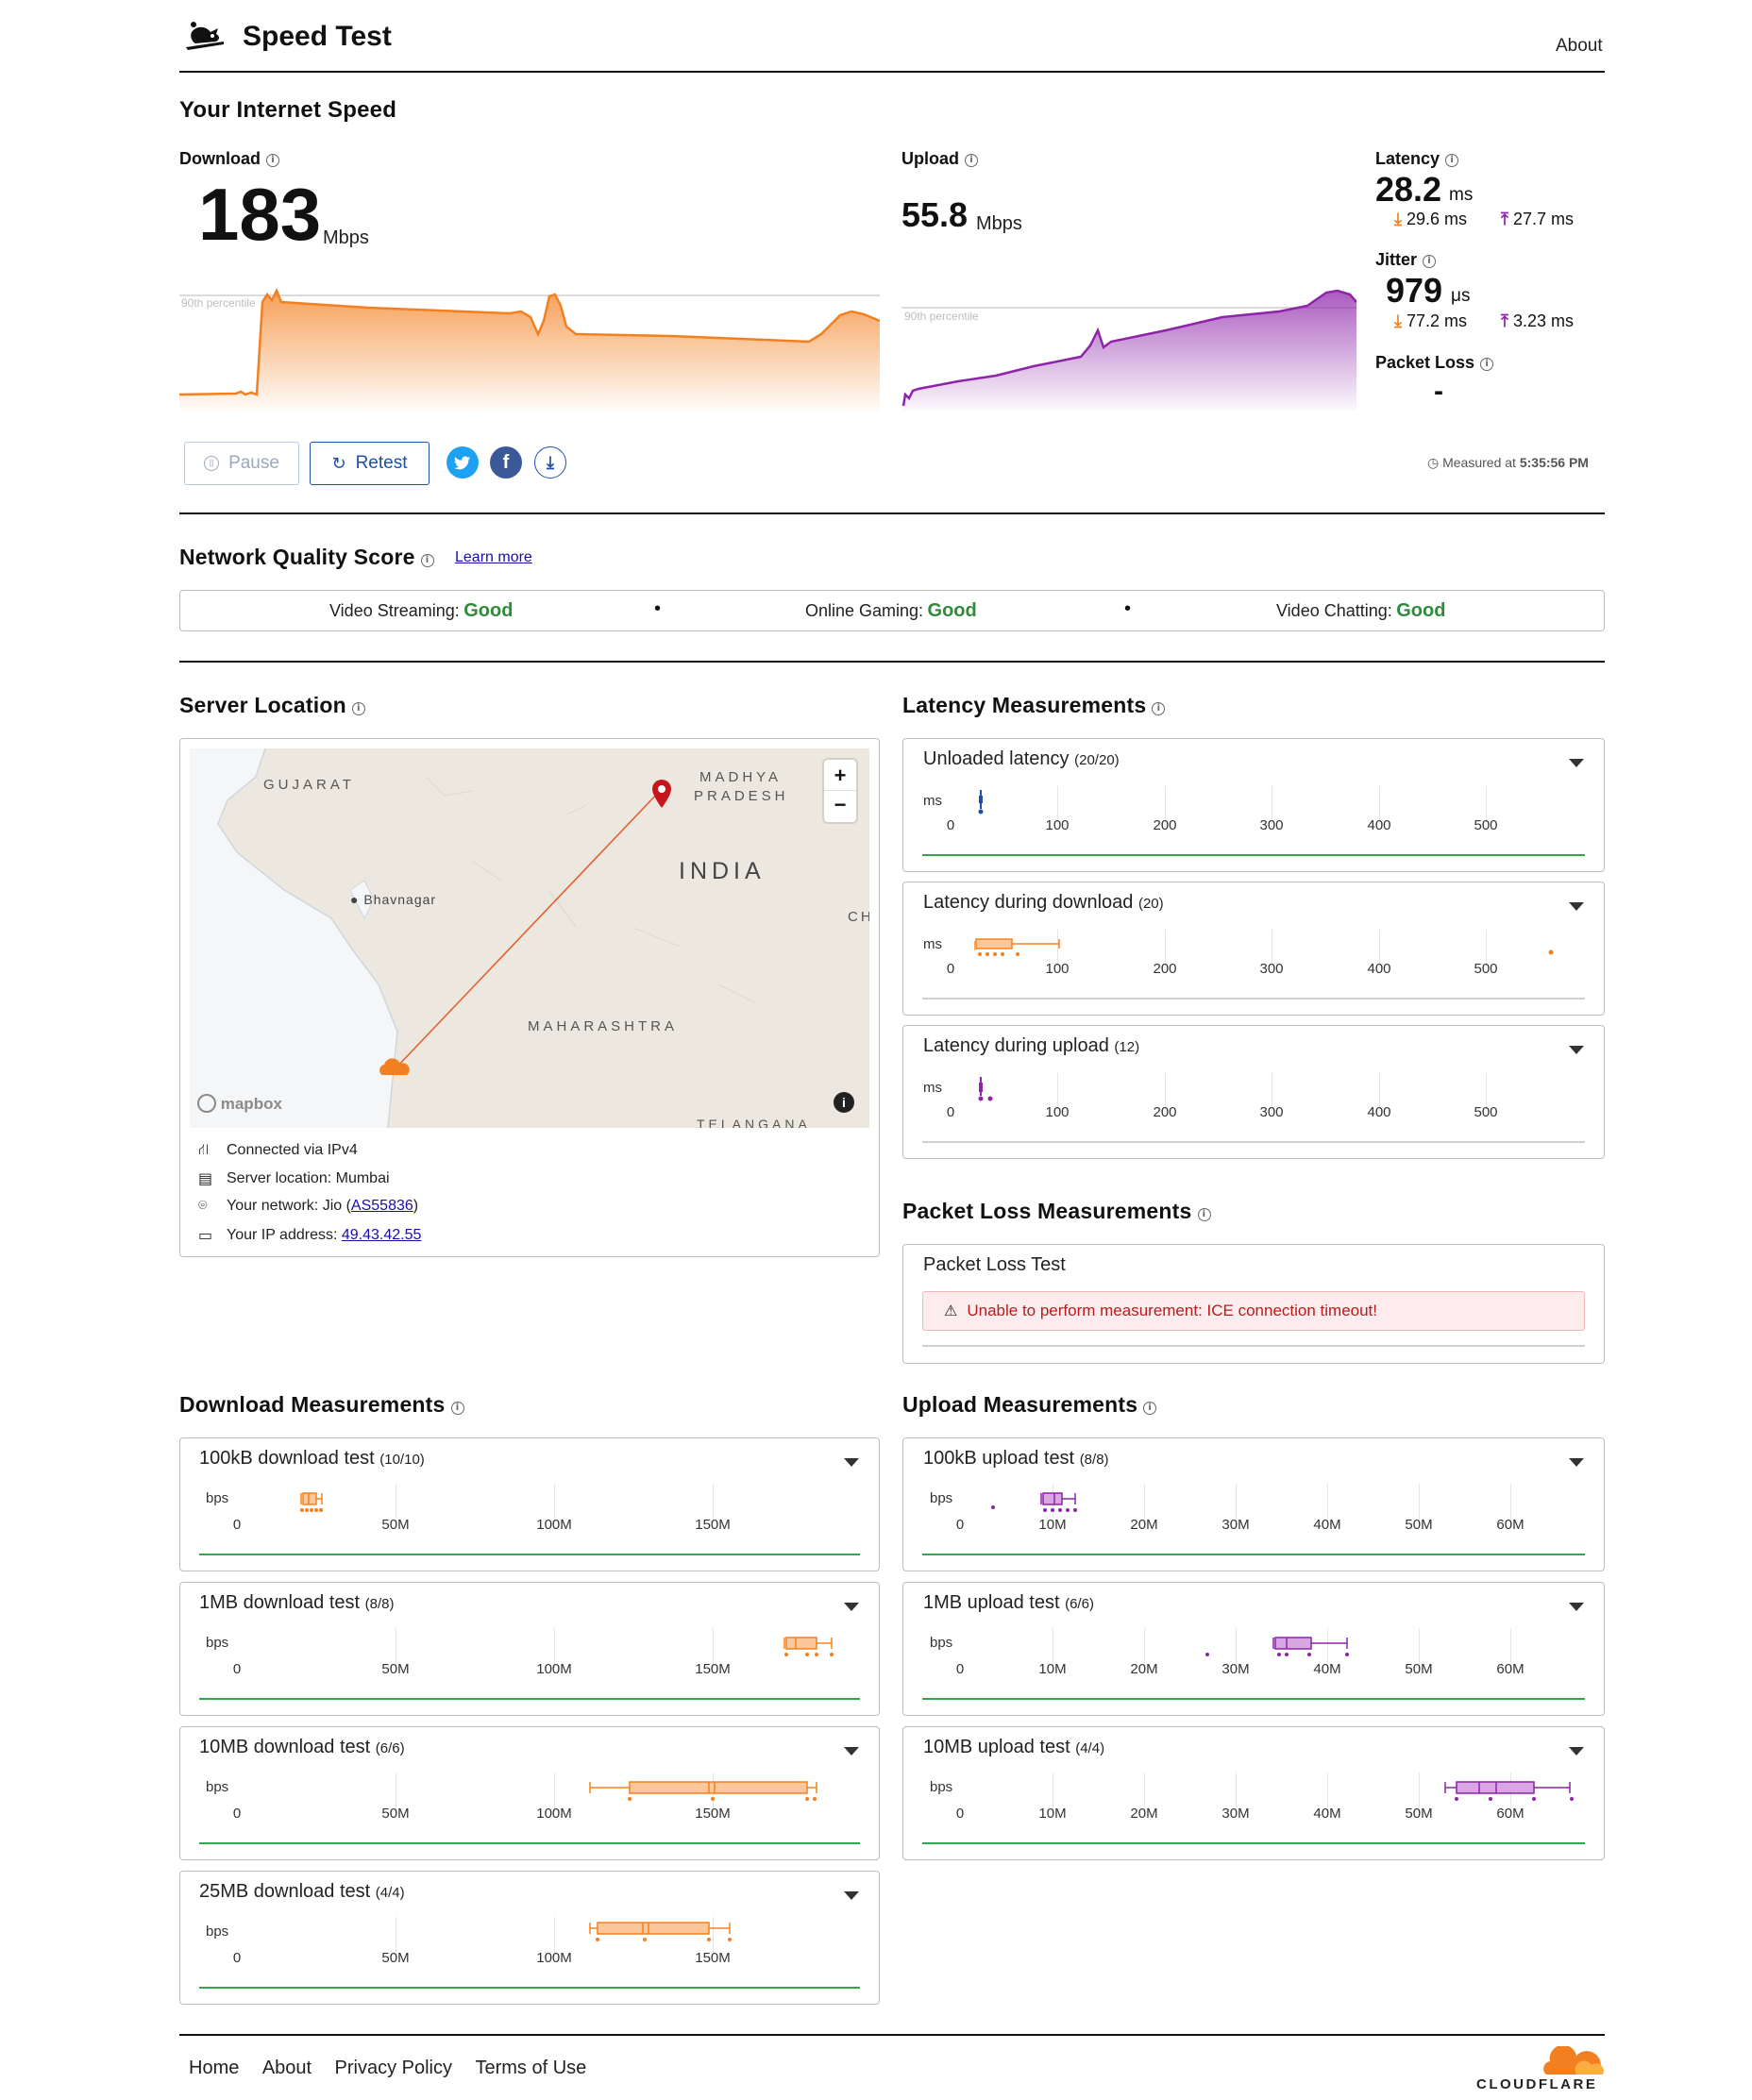 This screenshot has width=1752, height=2100. I want to click on upload-percentile-label: 90th percentile, so click(941, 316).